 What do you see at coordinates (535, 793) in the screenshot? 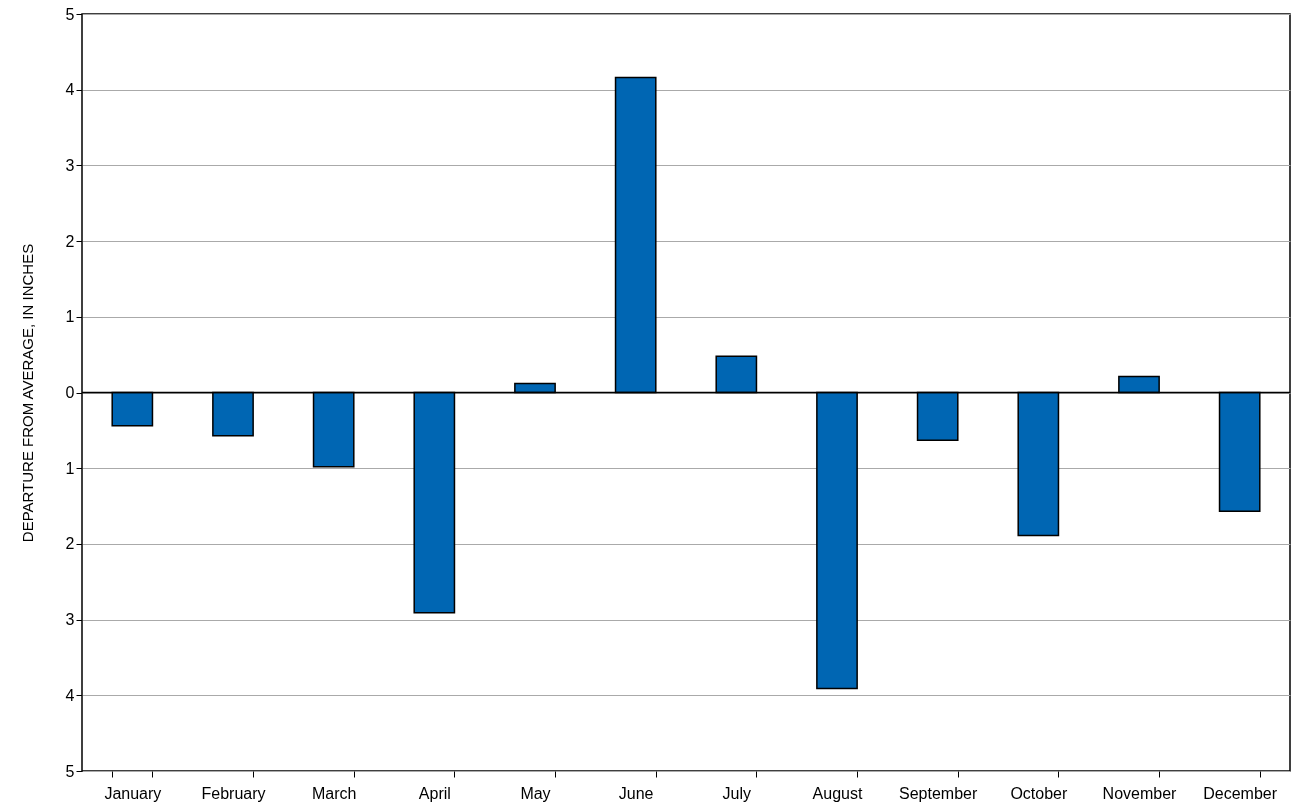
I see `x-tick-label: May` at bounding box center [535, 793].